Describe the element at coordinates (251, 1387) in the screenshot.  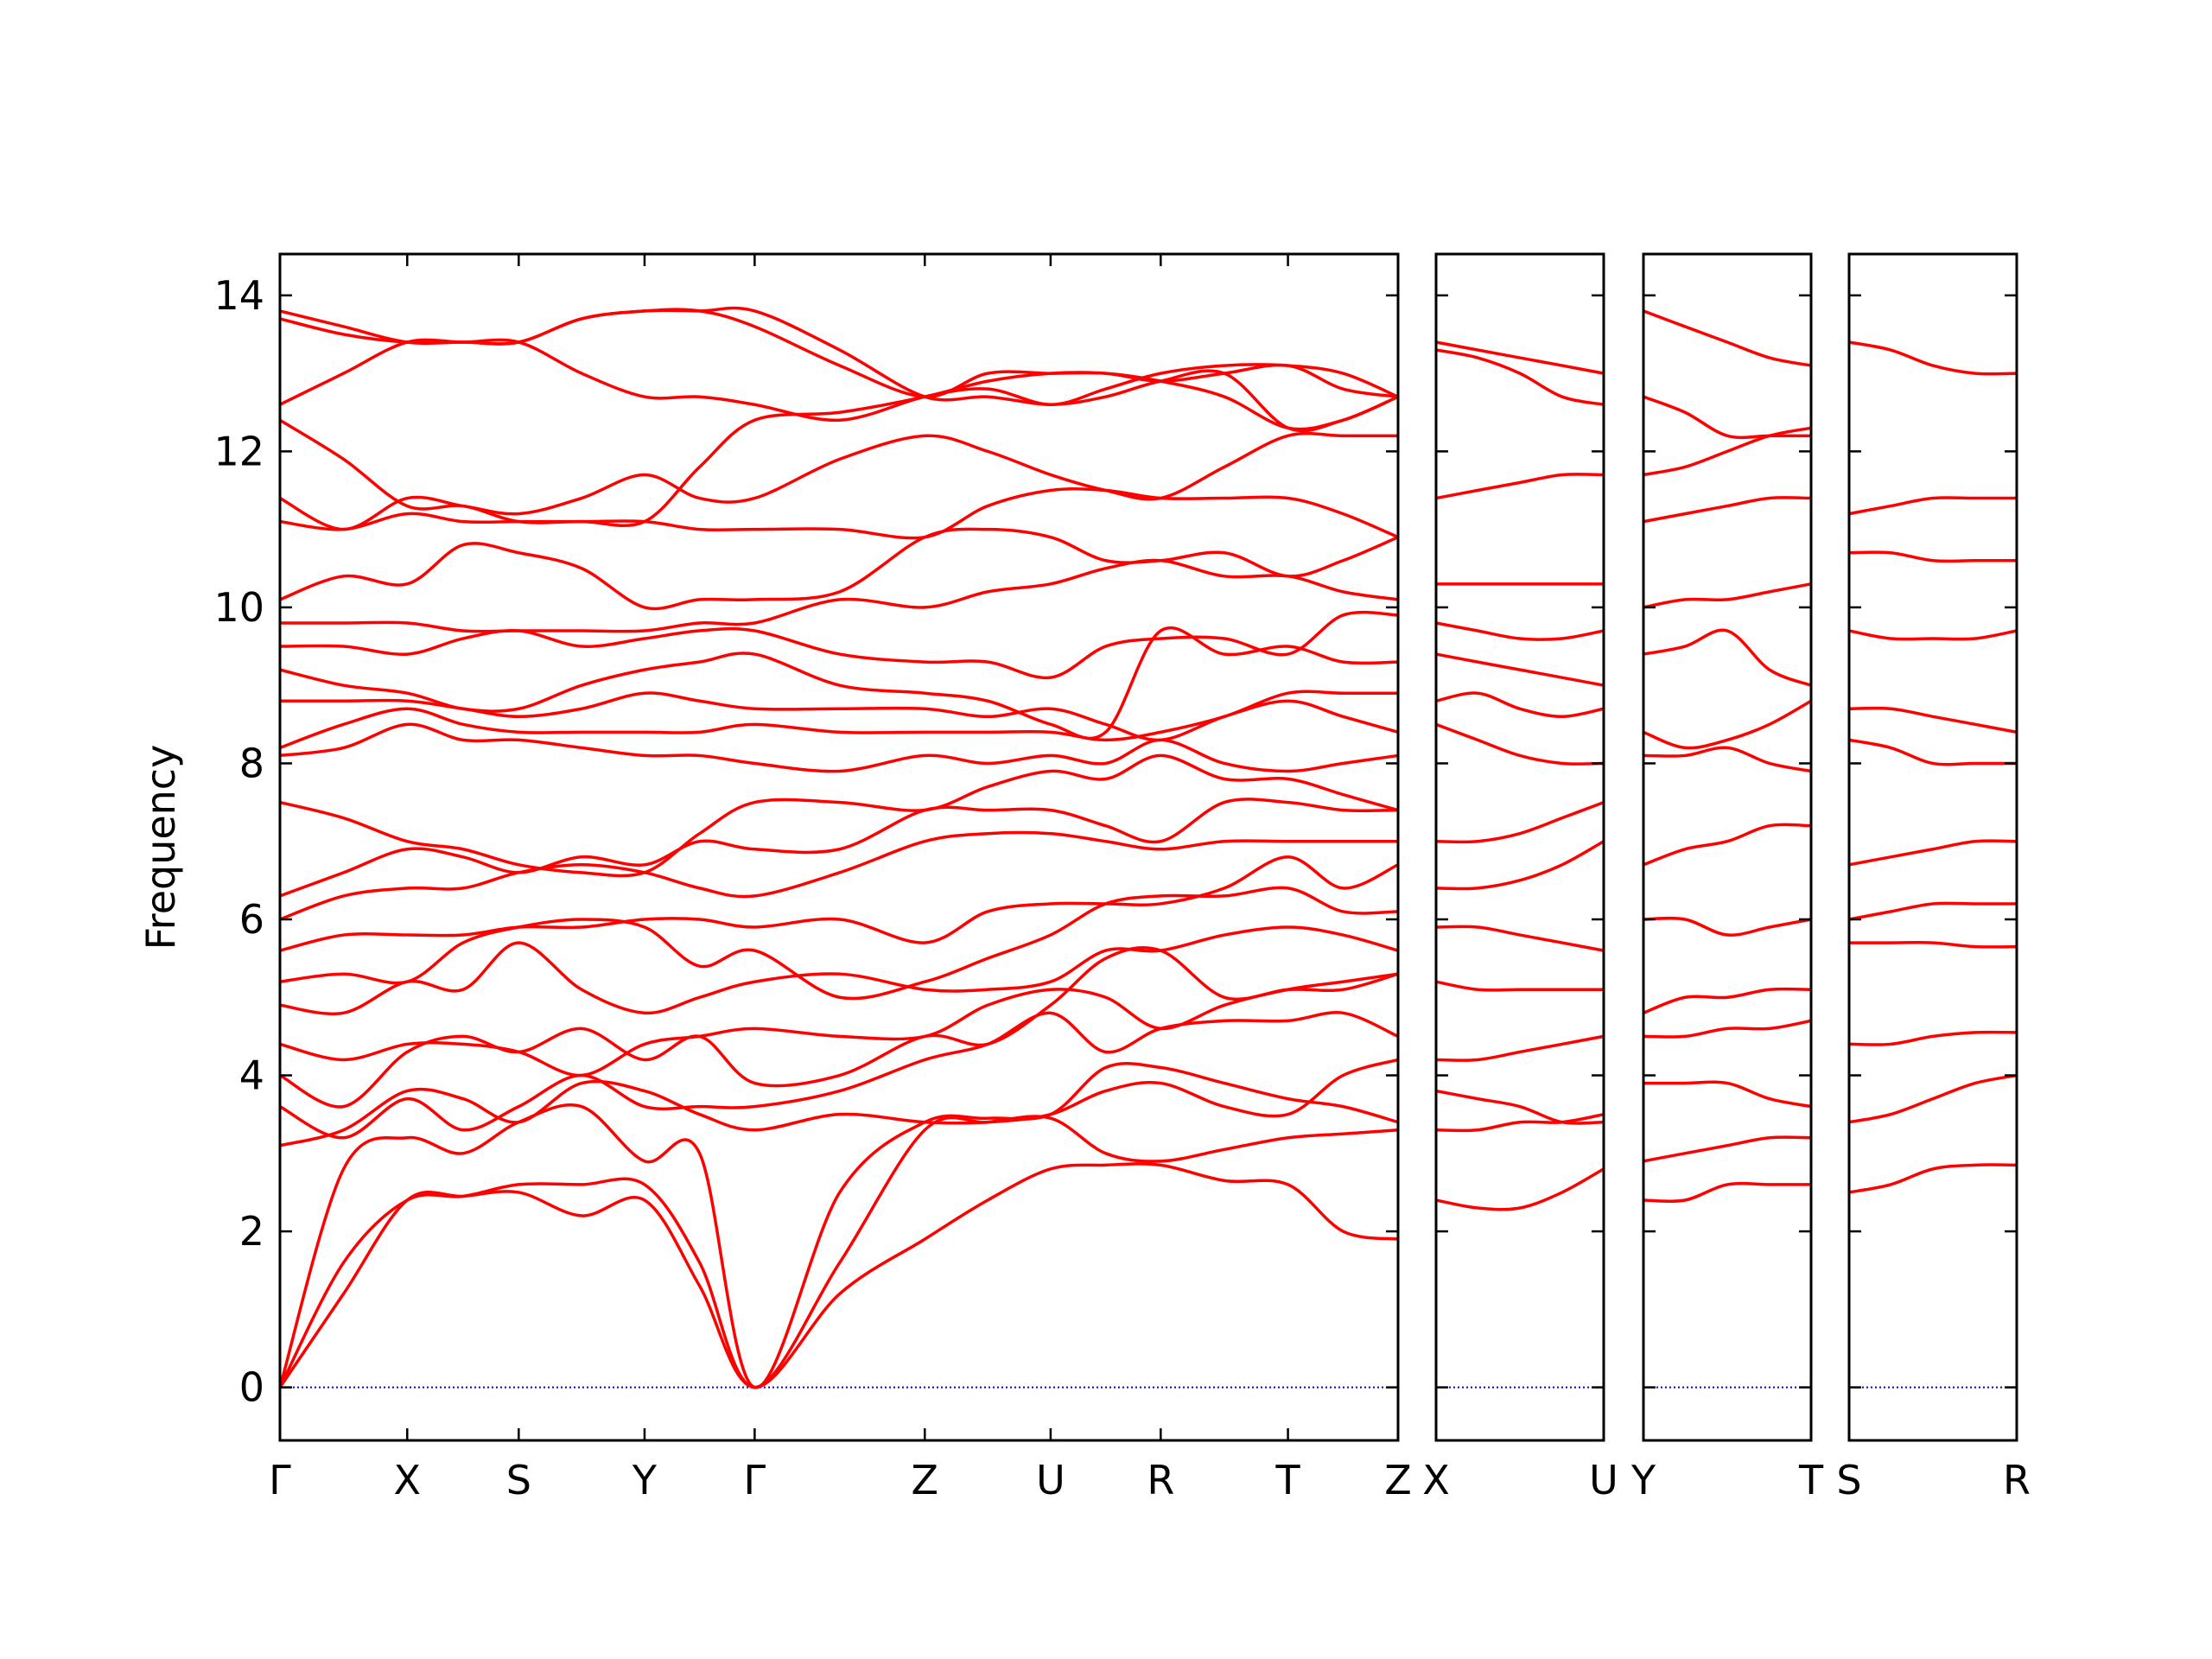
I see `y-tick-label: 0` at that location.